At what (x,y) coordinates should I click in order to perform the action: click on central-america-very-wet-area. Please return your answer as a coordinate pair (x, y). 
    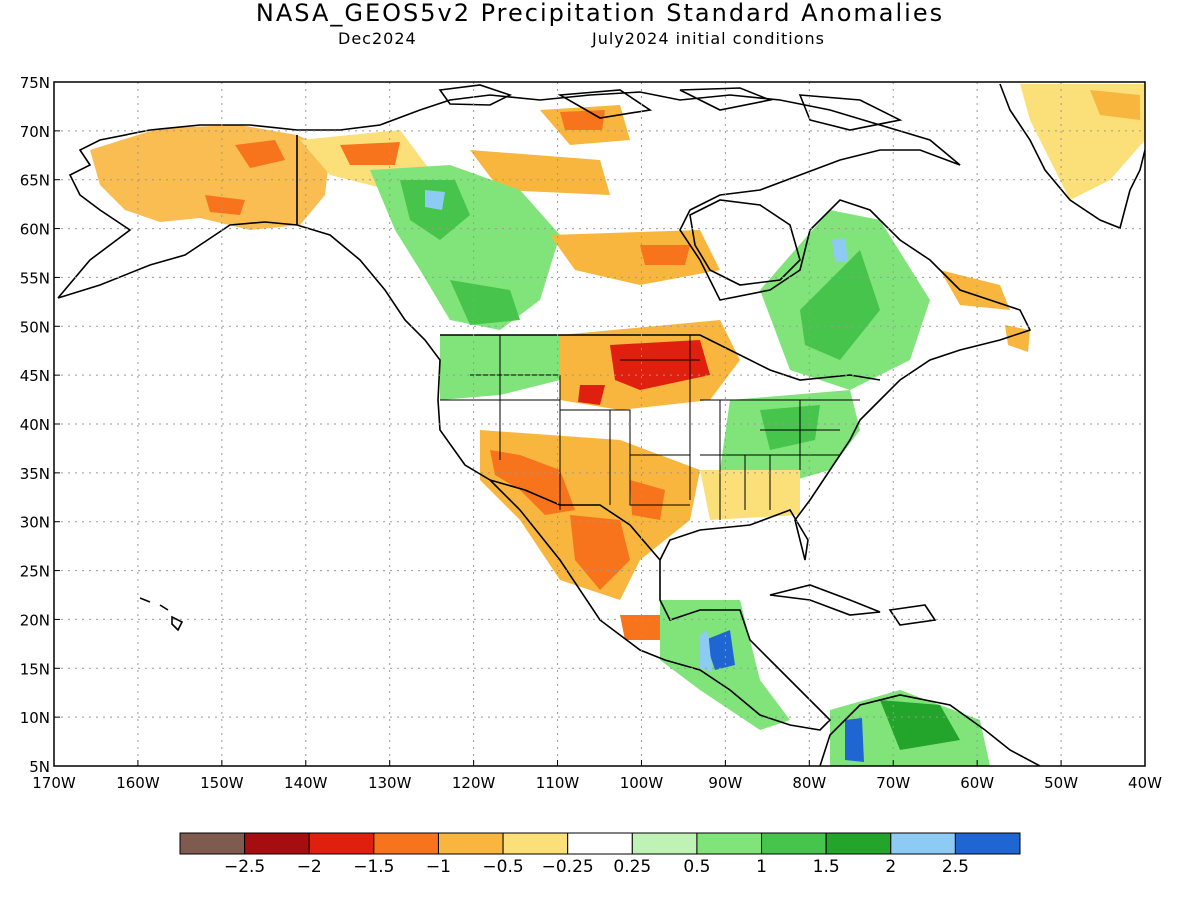
    Looking at the image, I should click on (720, 650).